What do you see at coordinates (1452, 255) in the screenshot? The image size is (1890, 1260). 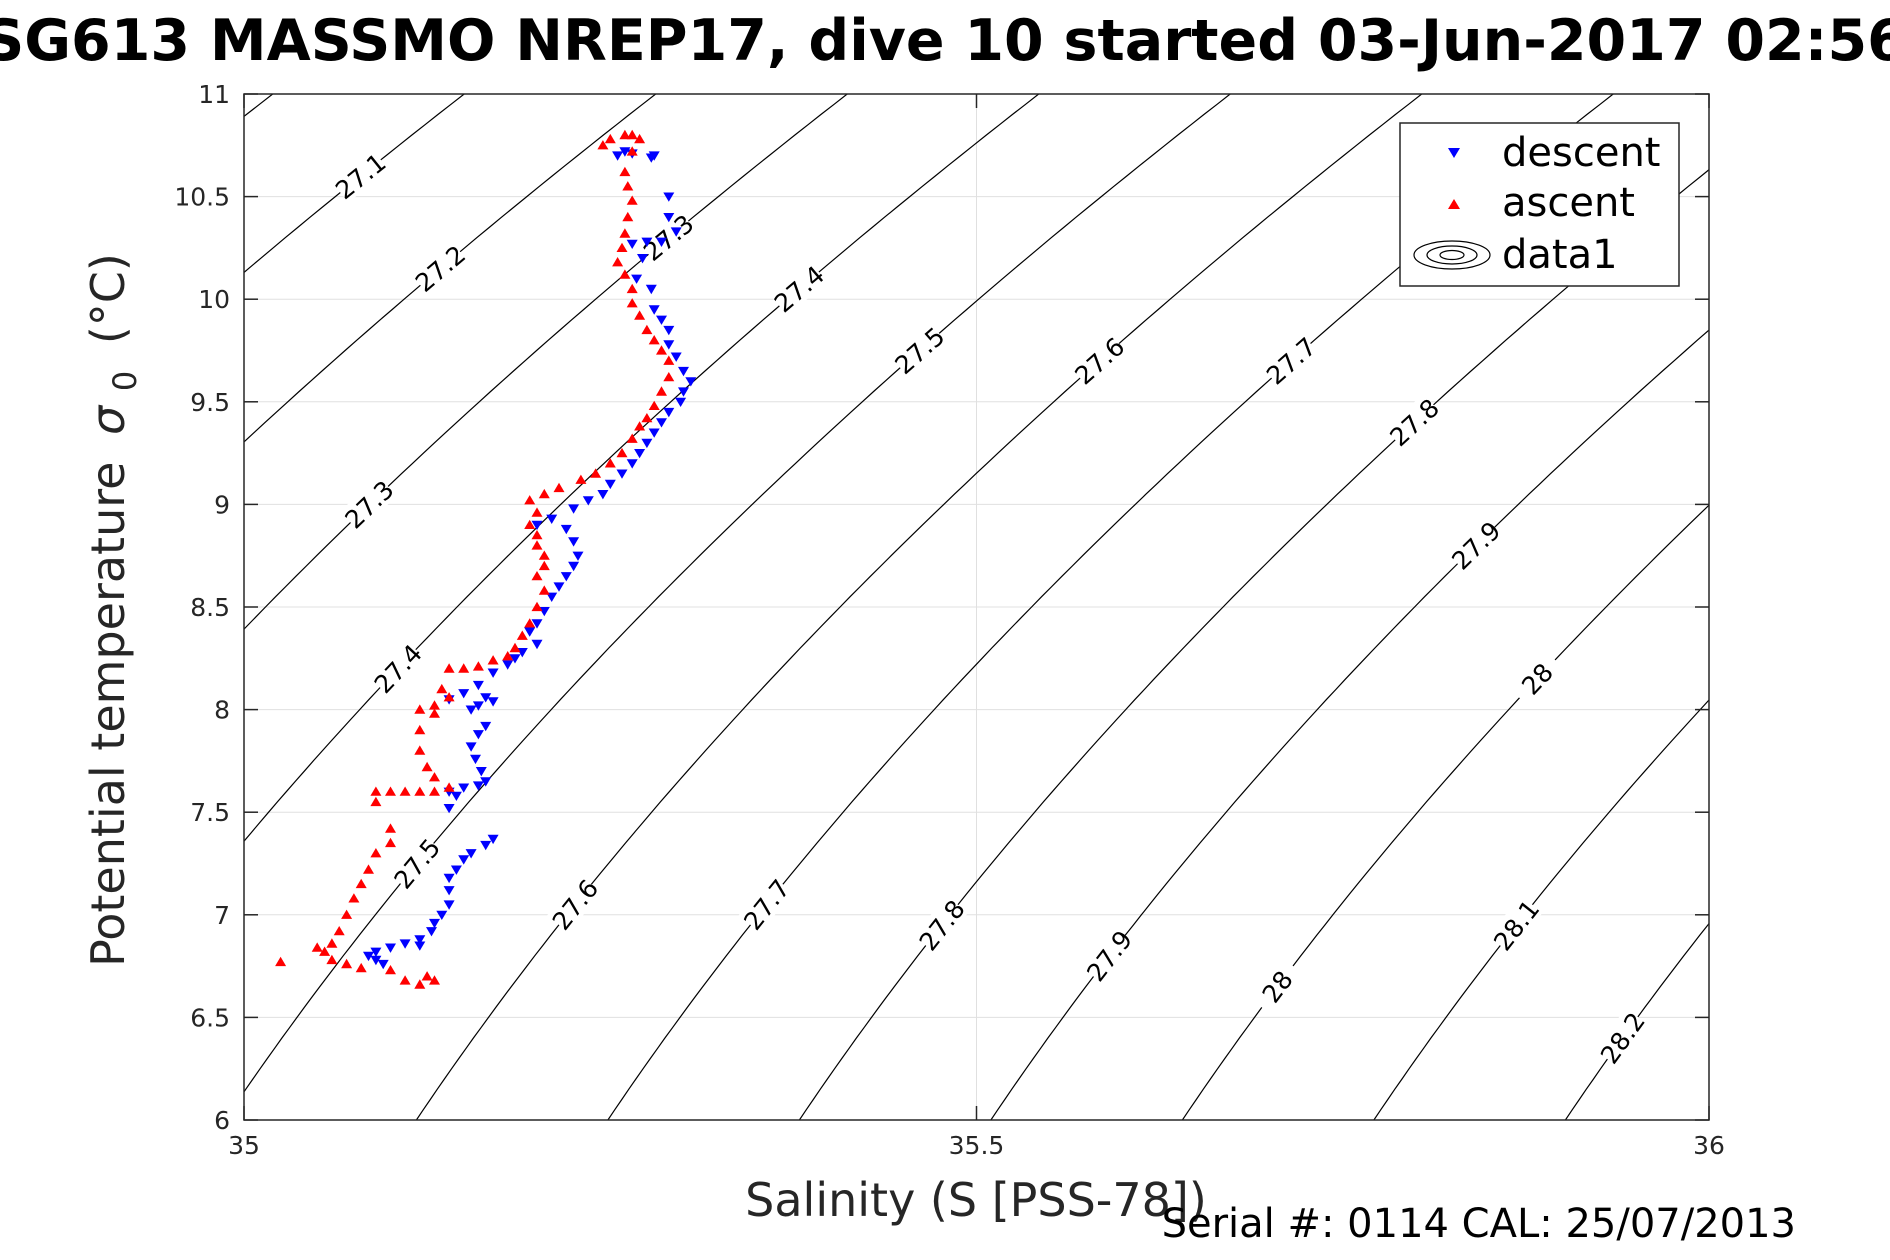 I see `legend-contour-icon` at bounding box center [1452, 255].